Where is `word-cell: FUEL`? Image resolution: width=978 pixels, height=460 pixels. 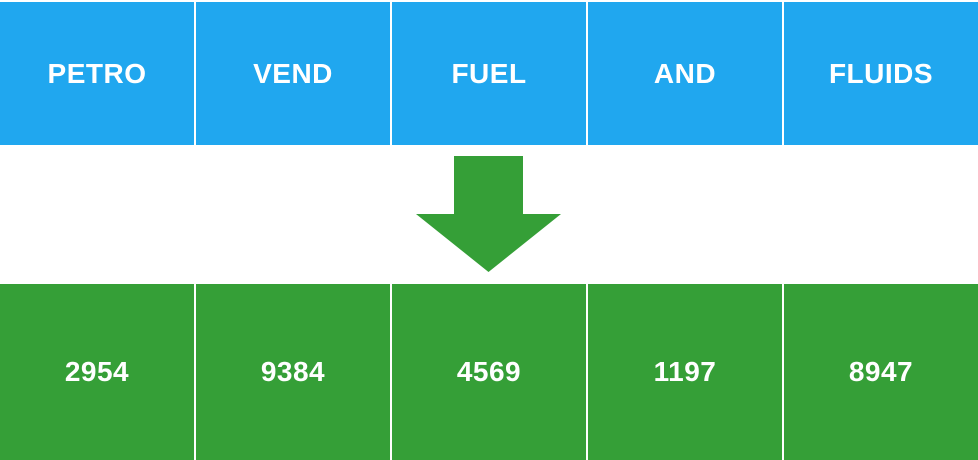
word-cell: FUEL is located at coordinates (490, 73).